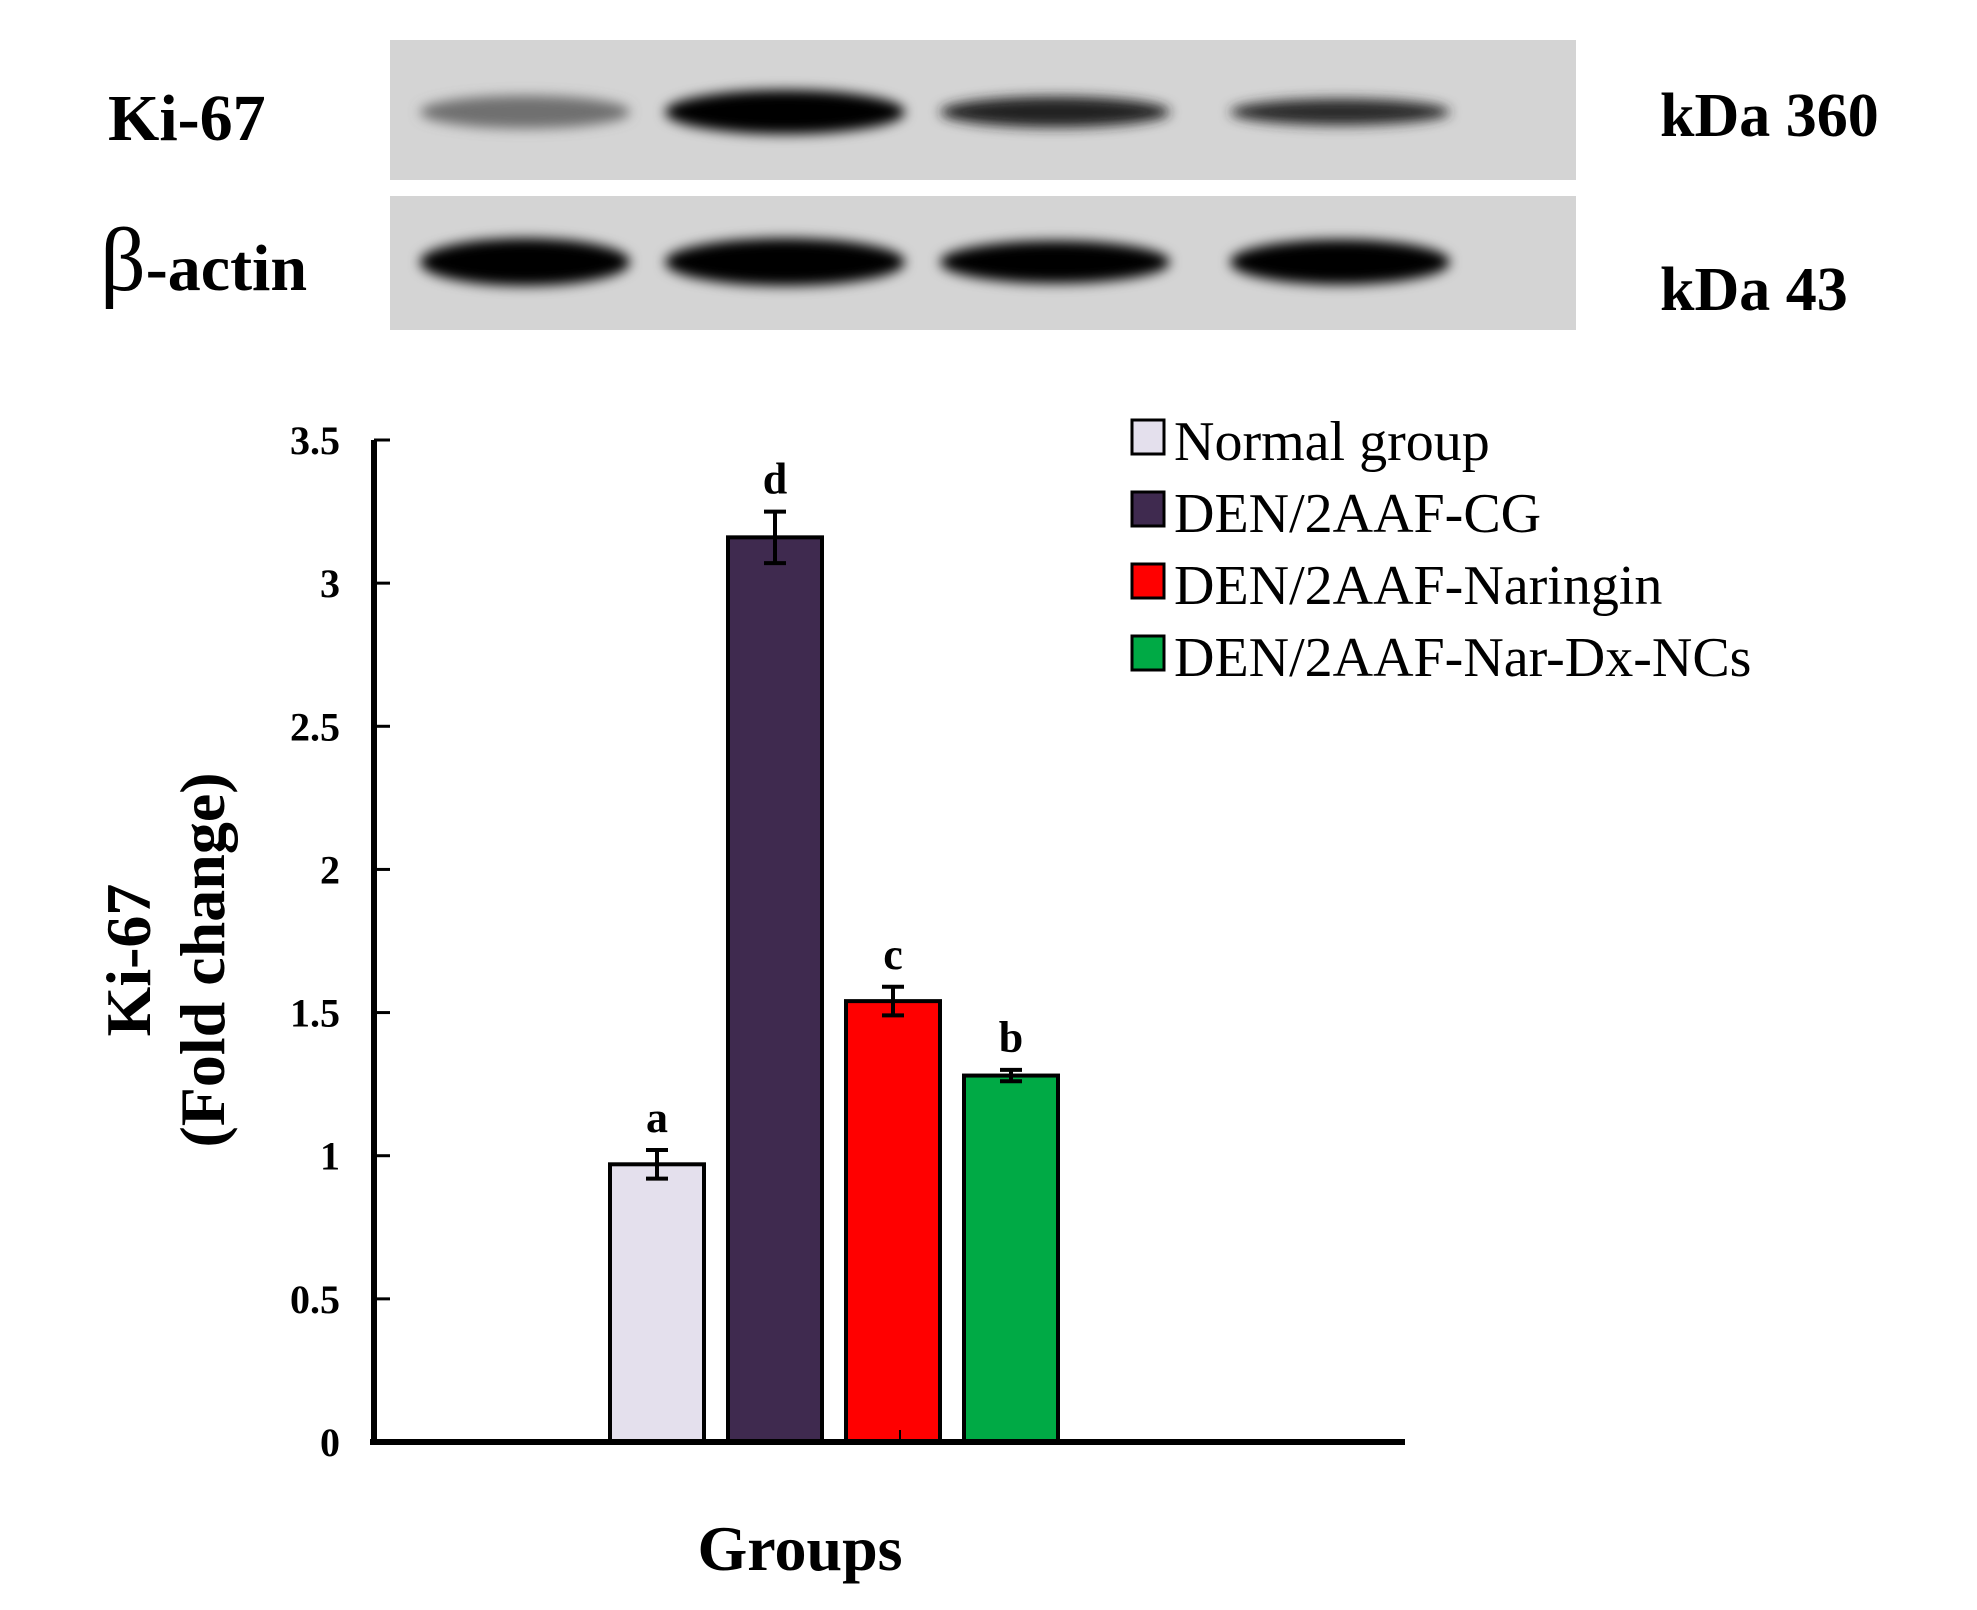  I want to click on legend-label-2: DEN/2AAF-CG, so click(1357, 514).